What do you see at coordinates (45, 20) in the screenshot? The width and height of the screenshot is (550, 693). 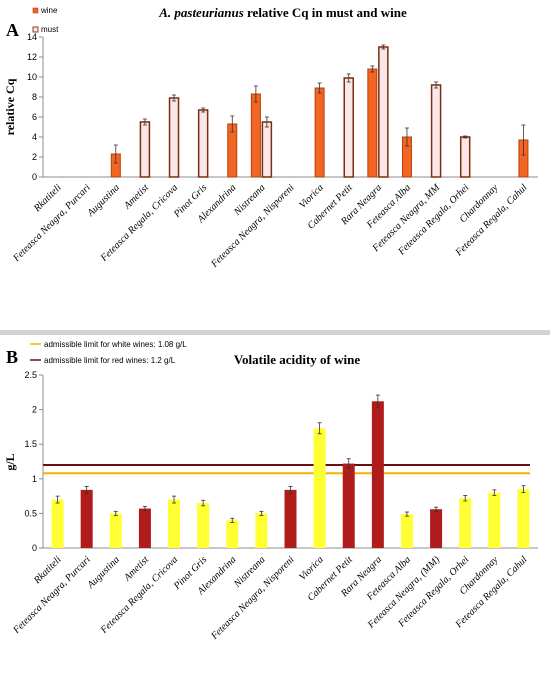 I see `panel-a-legend: wine must` at bounding box center [45, 20].